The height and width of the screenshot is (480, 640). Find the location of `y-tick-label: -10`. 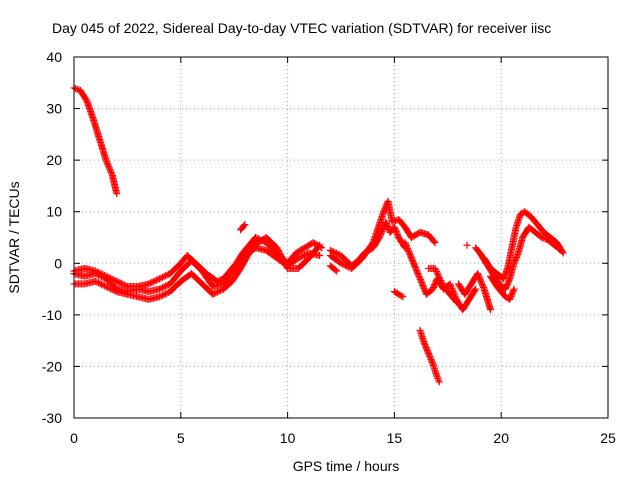

y-tick-label: -10 is located at coordinates (52, 315).